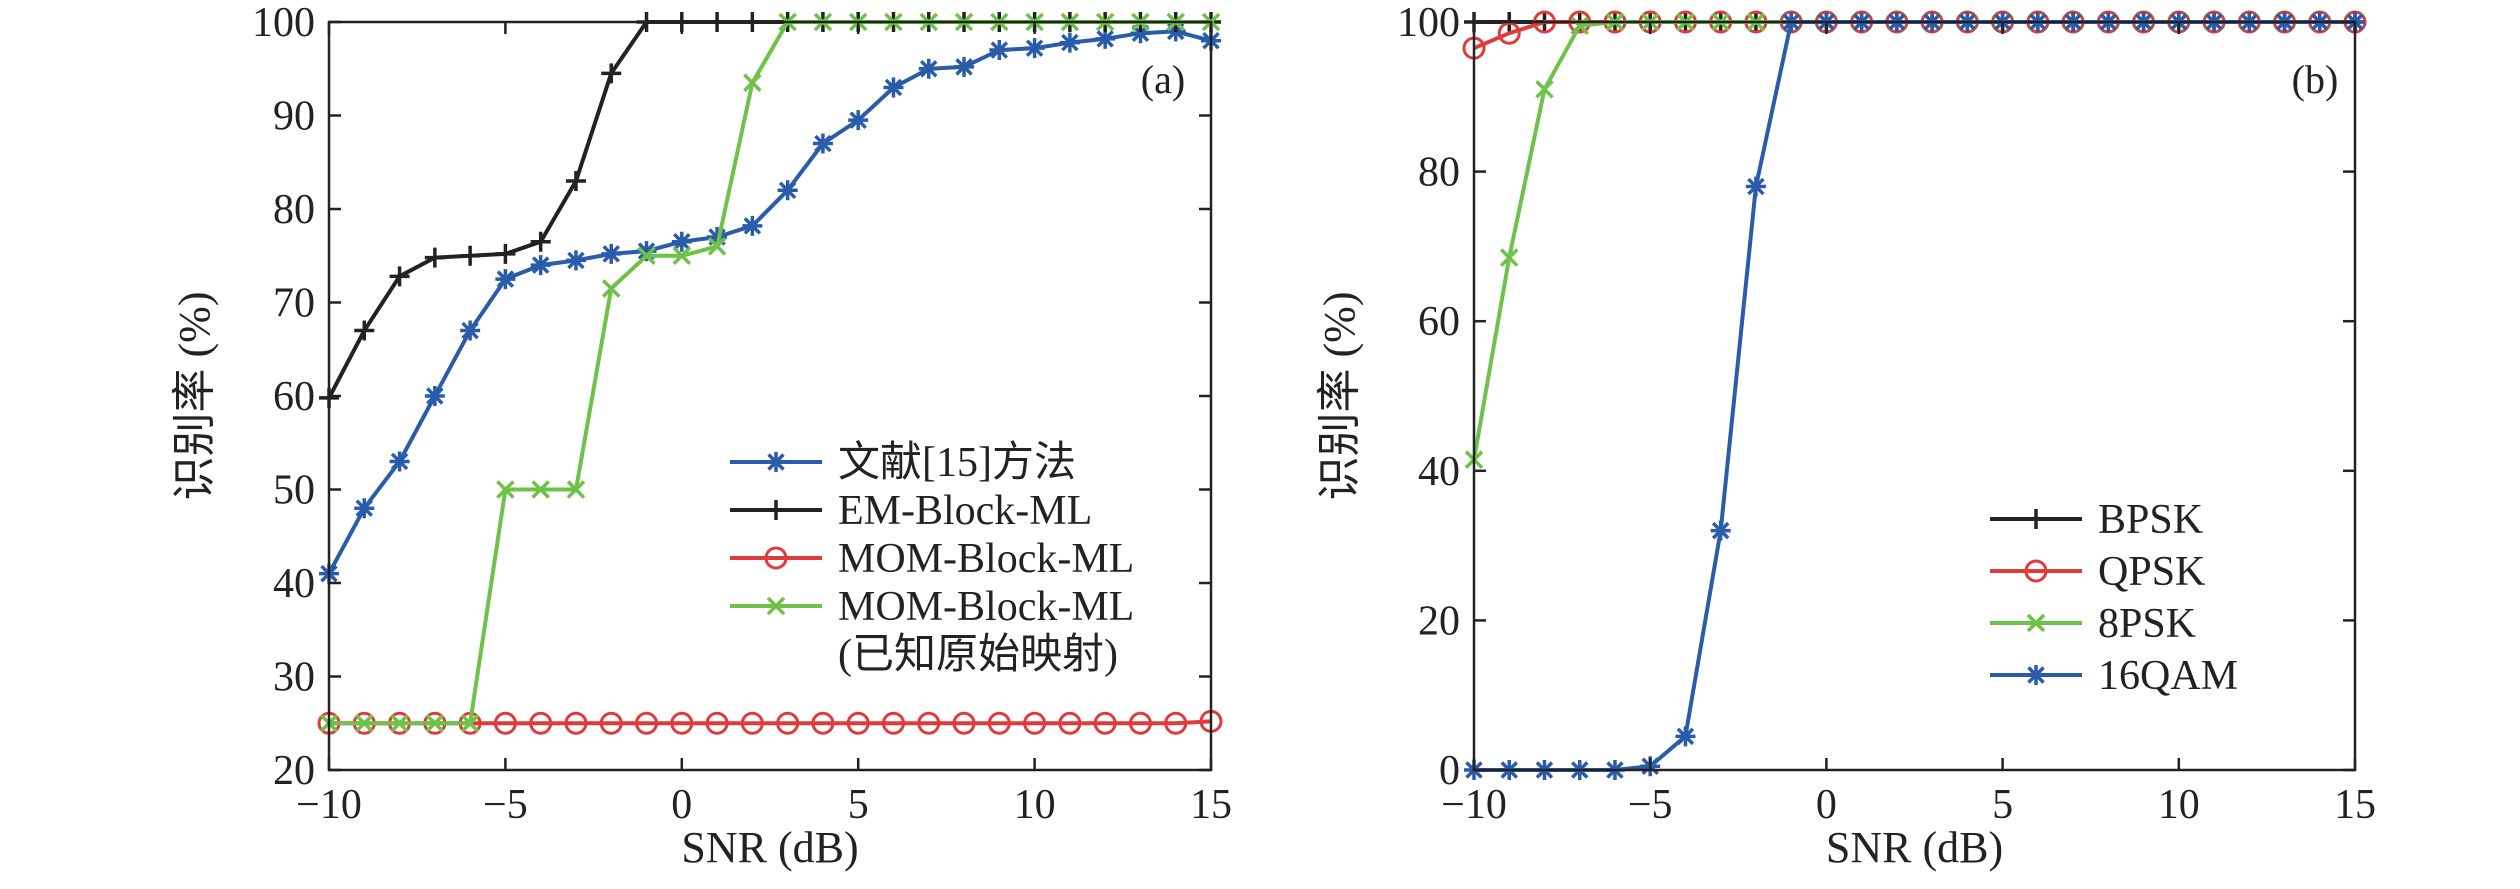 The image size is (2520, 889). Describe the element at coordinates (1474, 805) in the screenshot. I see `panel-b-xtick-label-0: −10` at that location.